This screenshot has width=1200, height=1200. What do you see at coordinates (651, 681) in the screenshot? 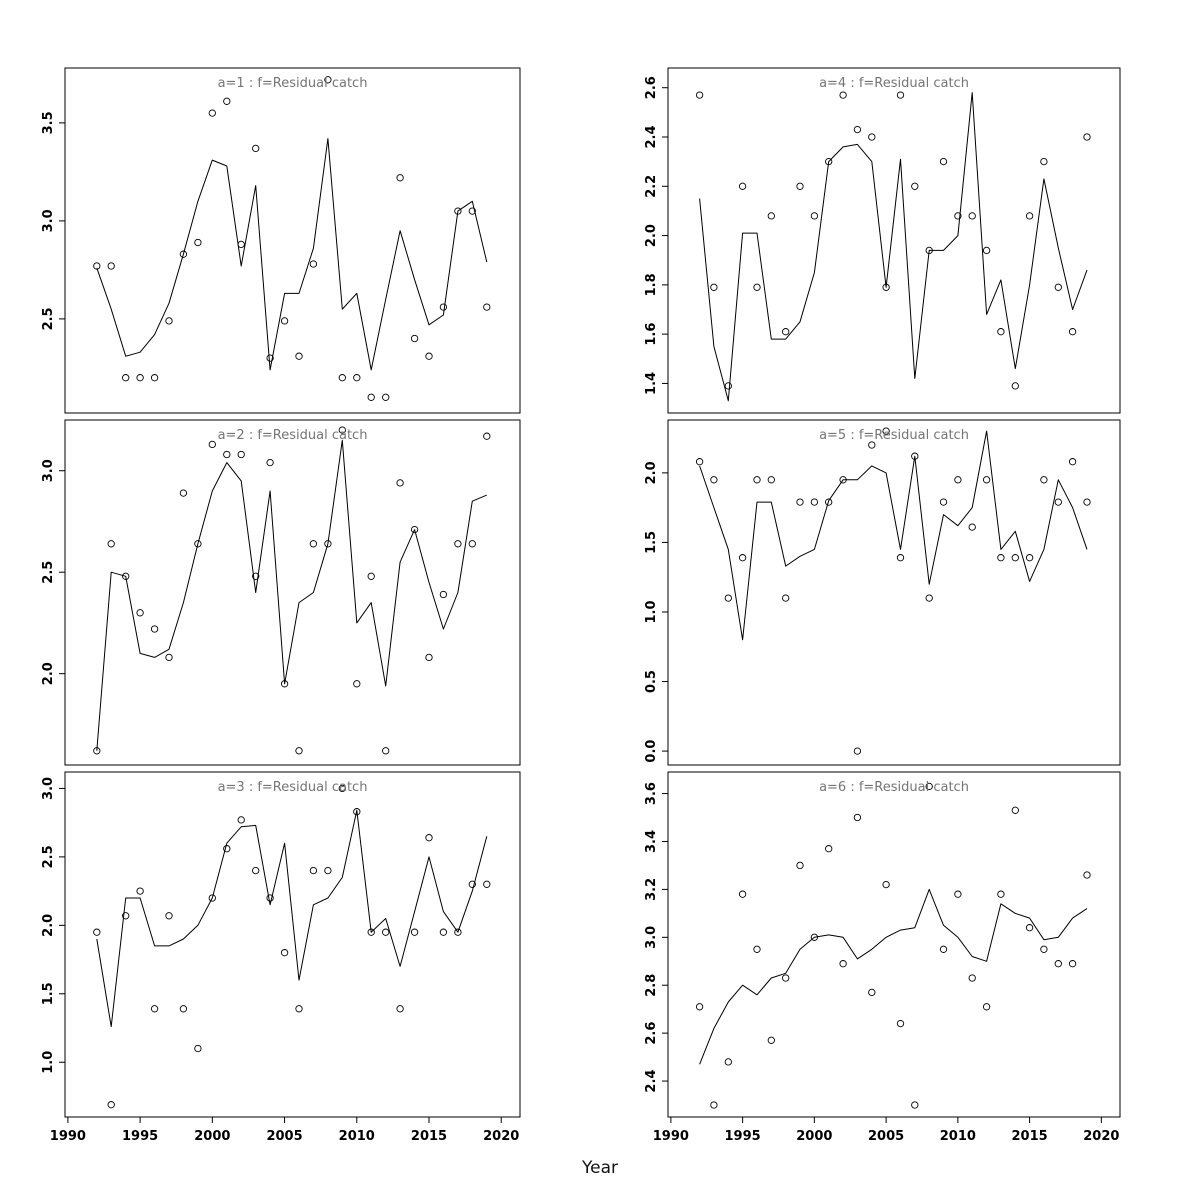
I see `y-tick-label: 0.5` at bounding box center [651, 681].